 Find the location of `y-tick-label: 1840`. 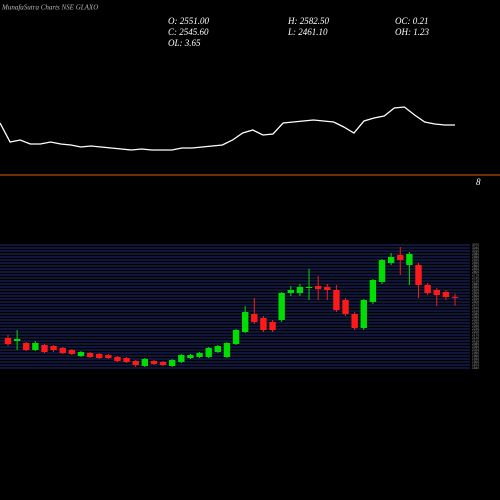

y-tick-label: 1840 is located at coordinates (475, 368).